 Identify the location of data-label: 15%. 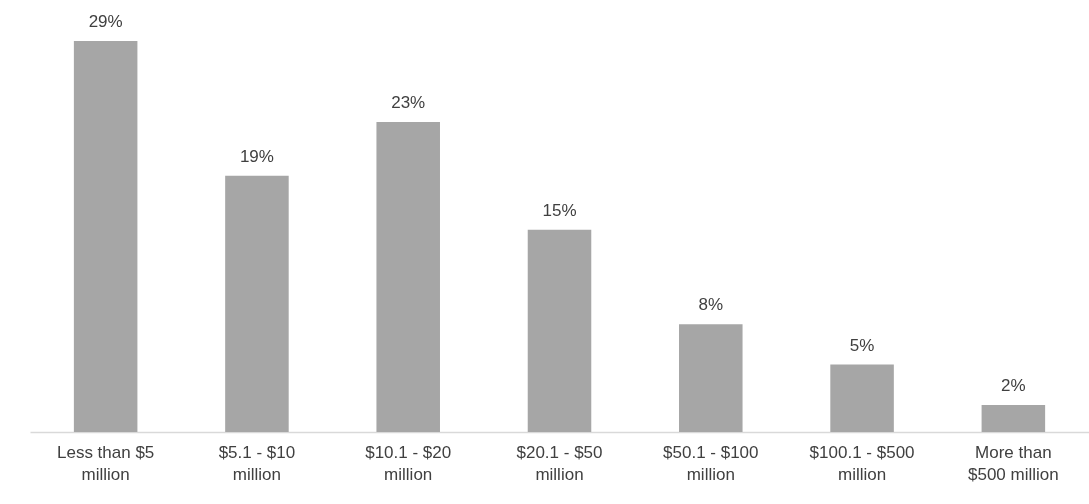
(559, 210).